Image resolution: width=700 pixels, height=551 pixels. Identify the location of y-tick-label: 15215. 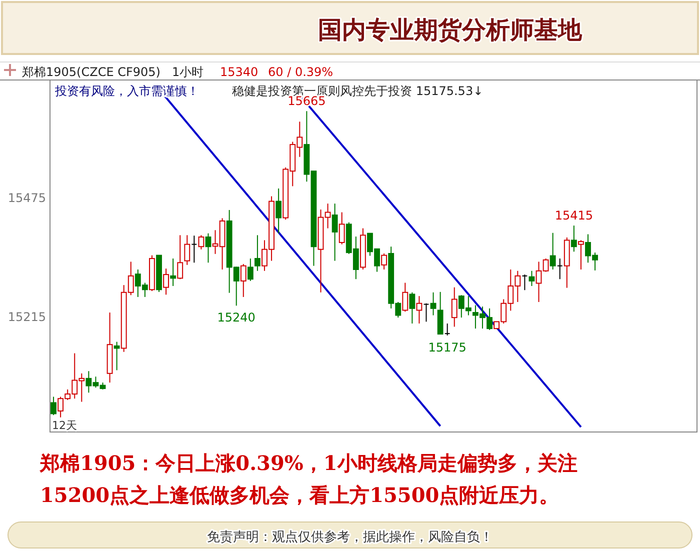
(27, 317).